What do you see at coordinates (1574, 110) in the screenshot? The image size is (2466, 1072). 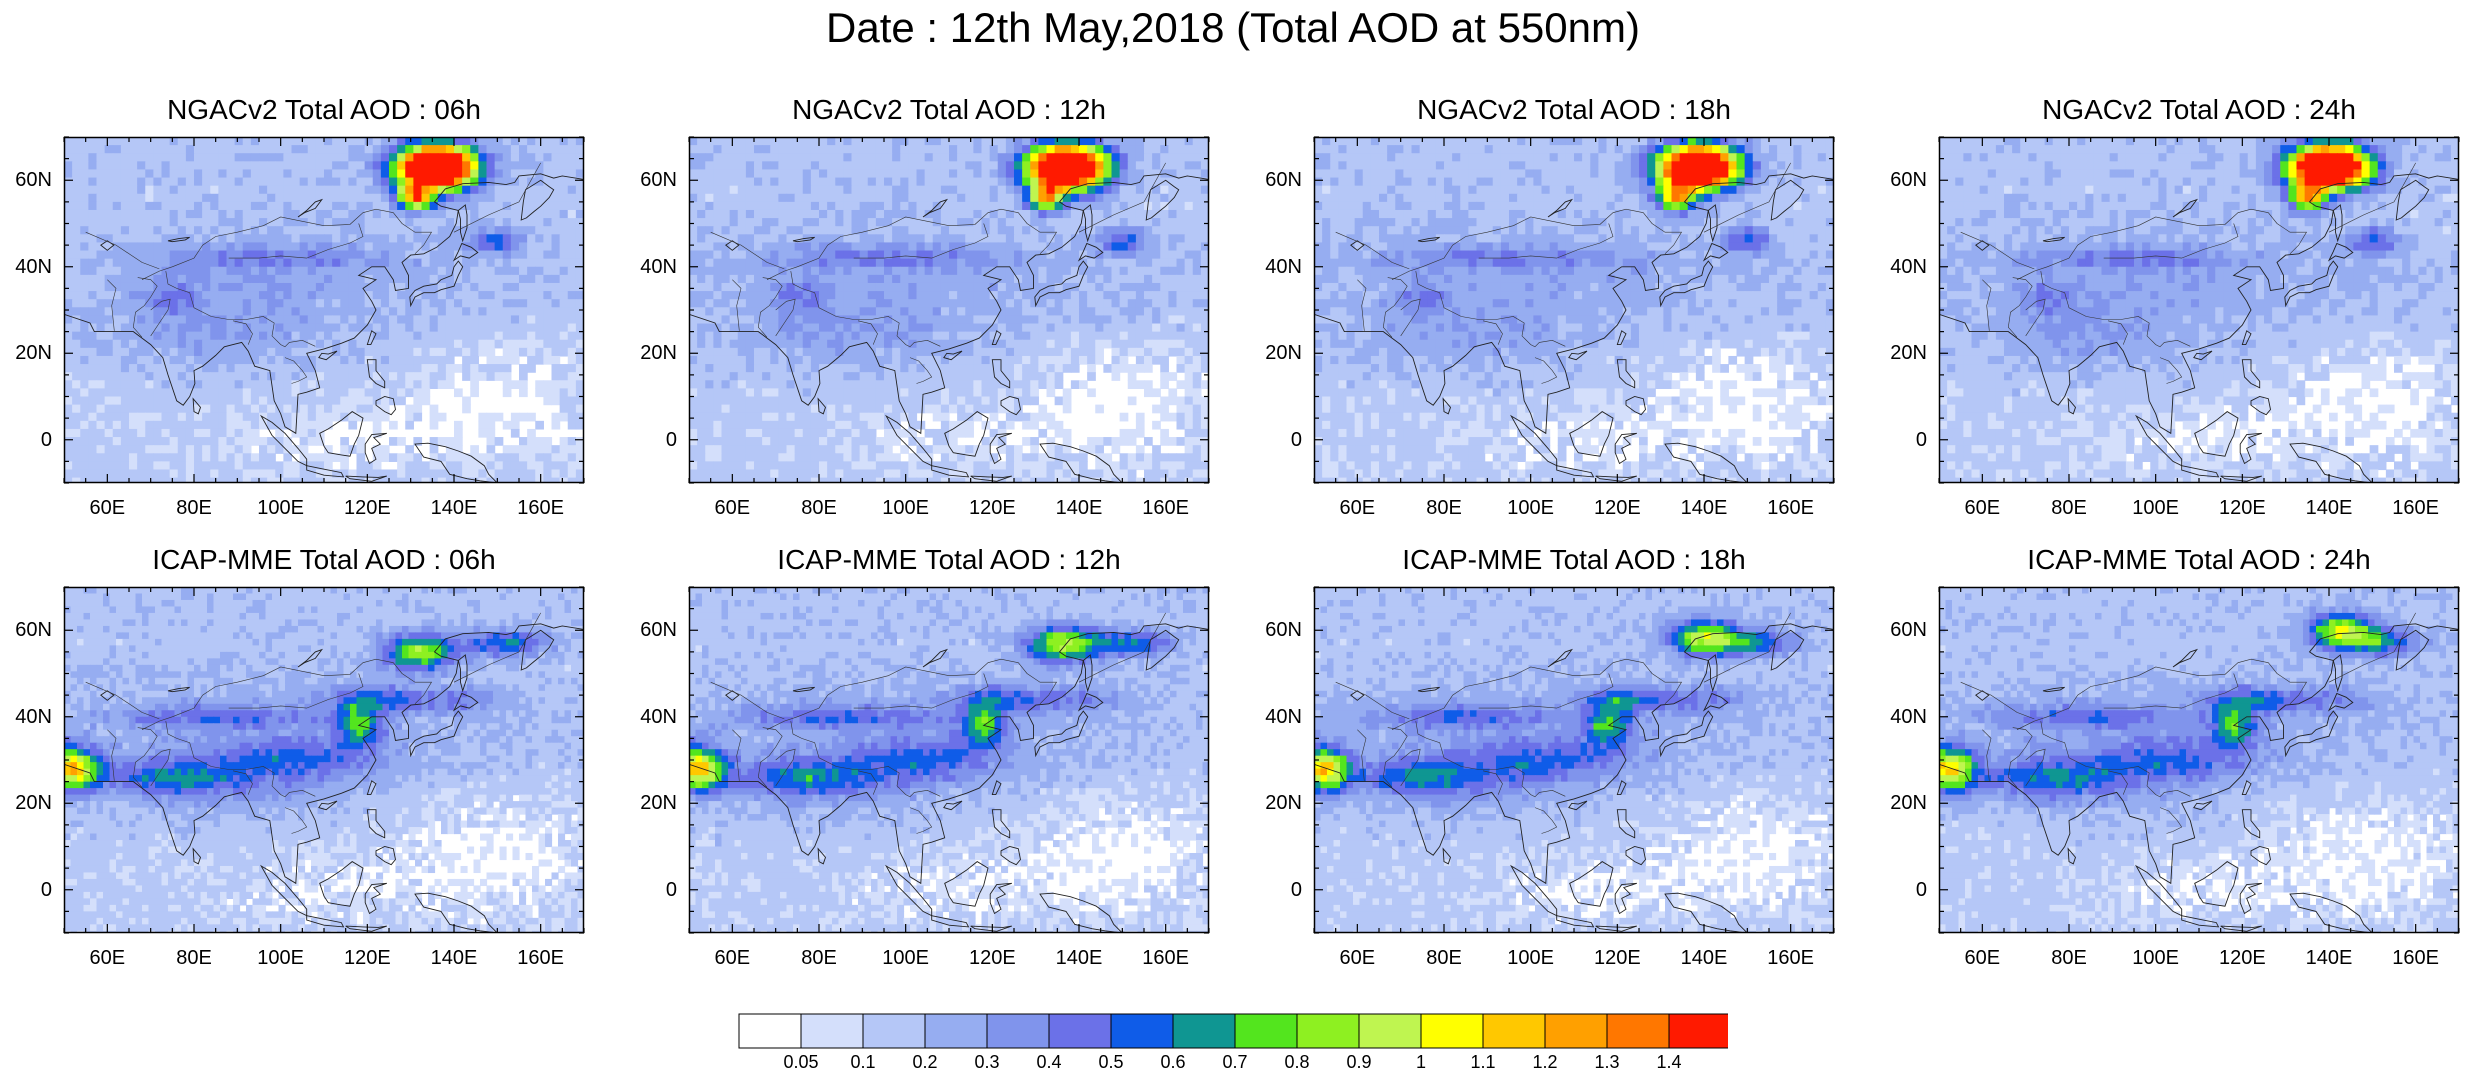 I see `panel-title: NGACv2 Total AOD : 18h` at bounding box center [1574, 110].